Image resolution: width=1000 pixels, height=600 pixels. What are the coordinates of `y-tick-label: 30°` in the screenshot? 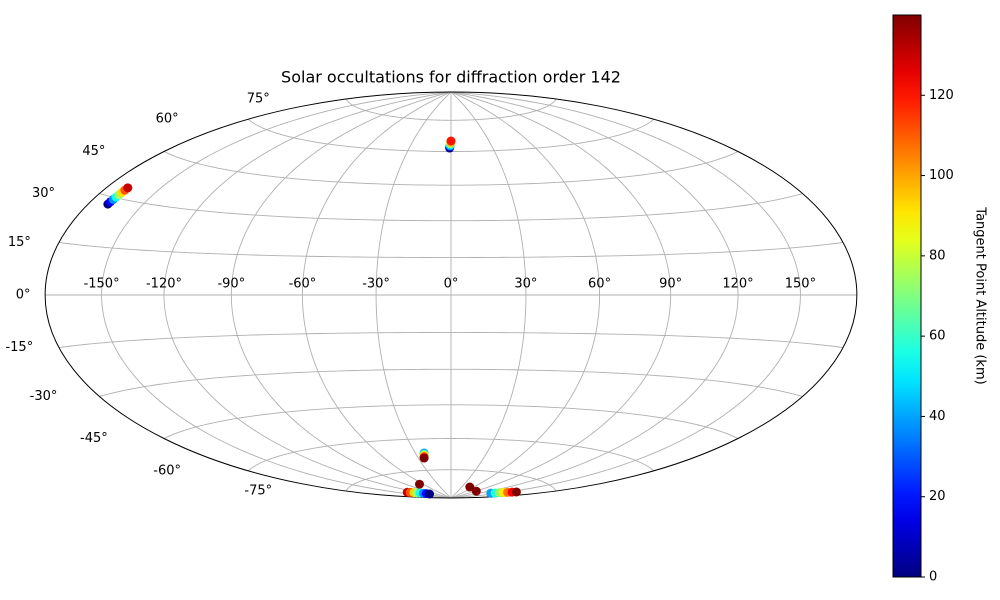 It's located at (43, 193).